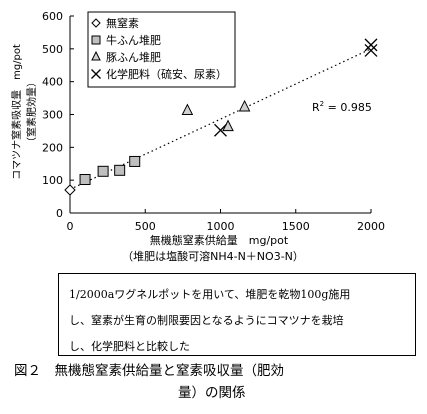 This screenshot has height=414, width=427. Describe the element at coordinates (221, 226) in the screenshot. I see `x-tick-label: 1000` at that location.